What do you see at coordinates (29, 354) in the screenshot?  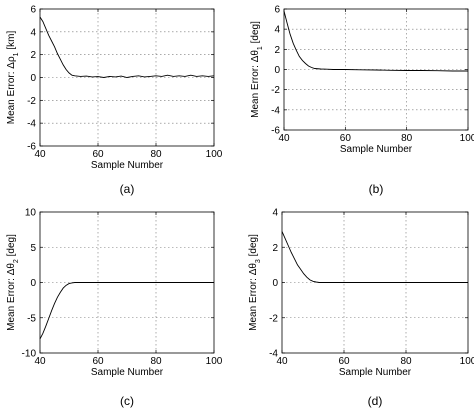 I see `y-tick-label: -10` at bounding box center [29, 354].